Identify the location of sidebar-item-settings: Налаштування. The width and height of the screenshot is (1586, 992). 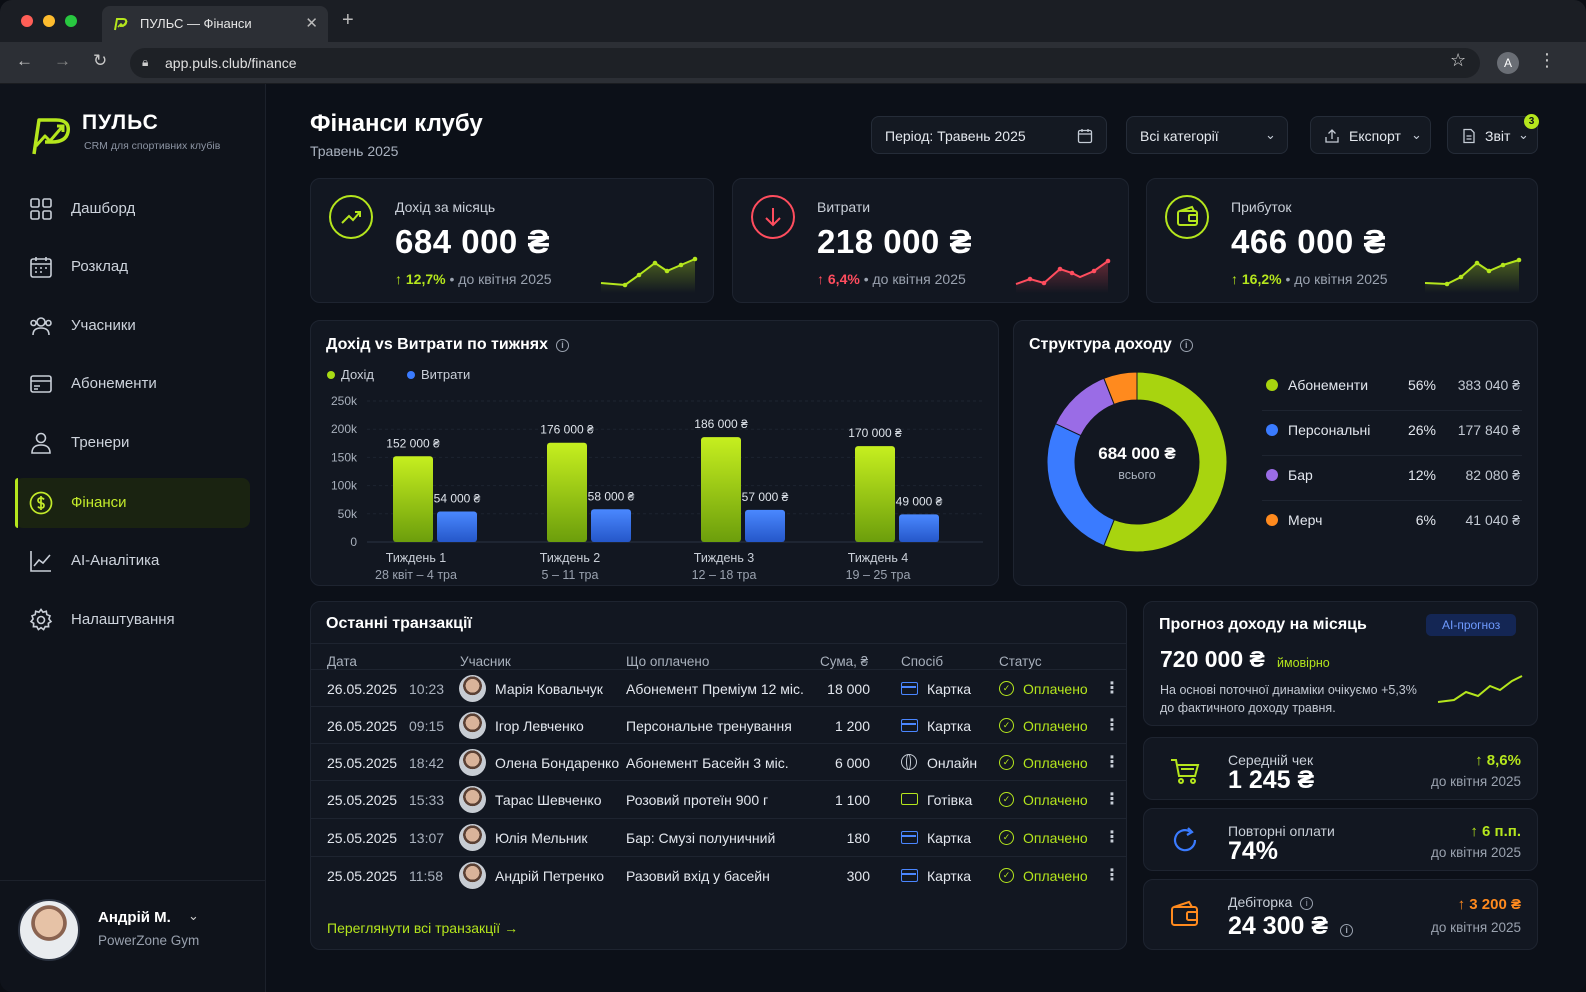
(132, 620).